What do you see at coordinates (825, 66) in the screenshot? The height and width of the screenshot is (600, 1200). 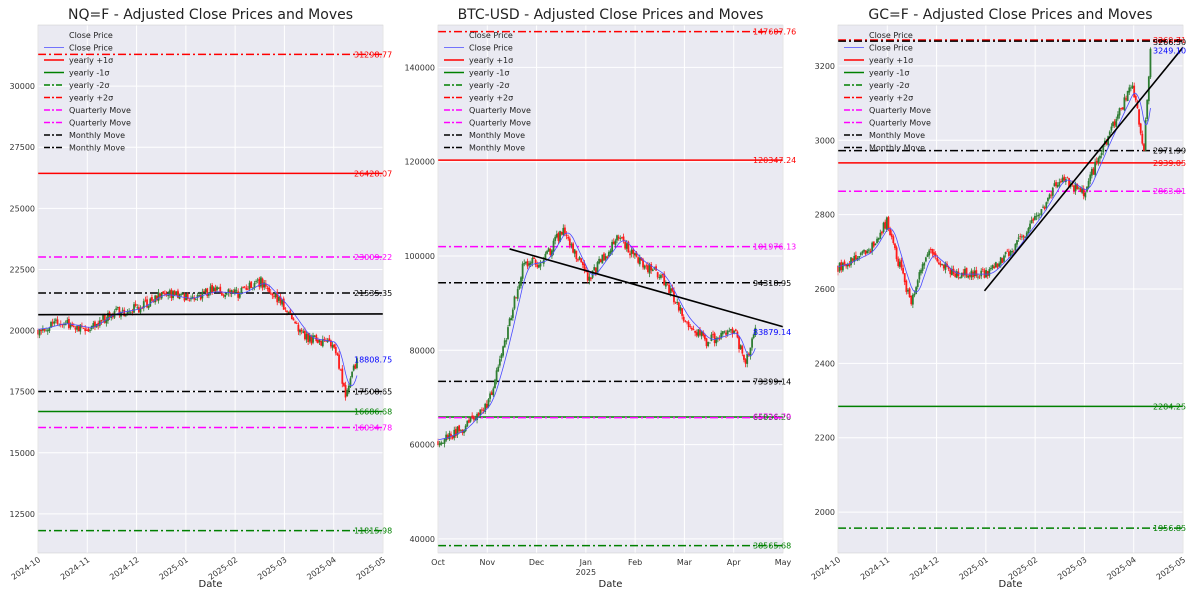 I see `y-tick-label: 3200` at bounding box center [825, 66].